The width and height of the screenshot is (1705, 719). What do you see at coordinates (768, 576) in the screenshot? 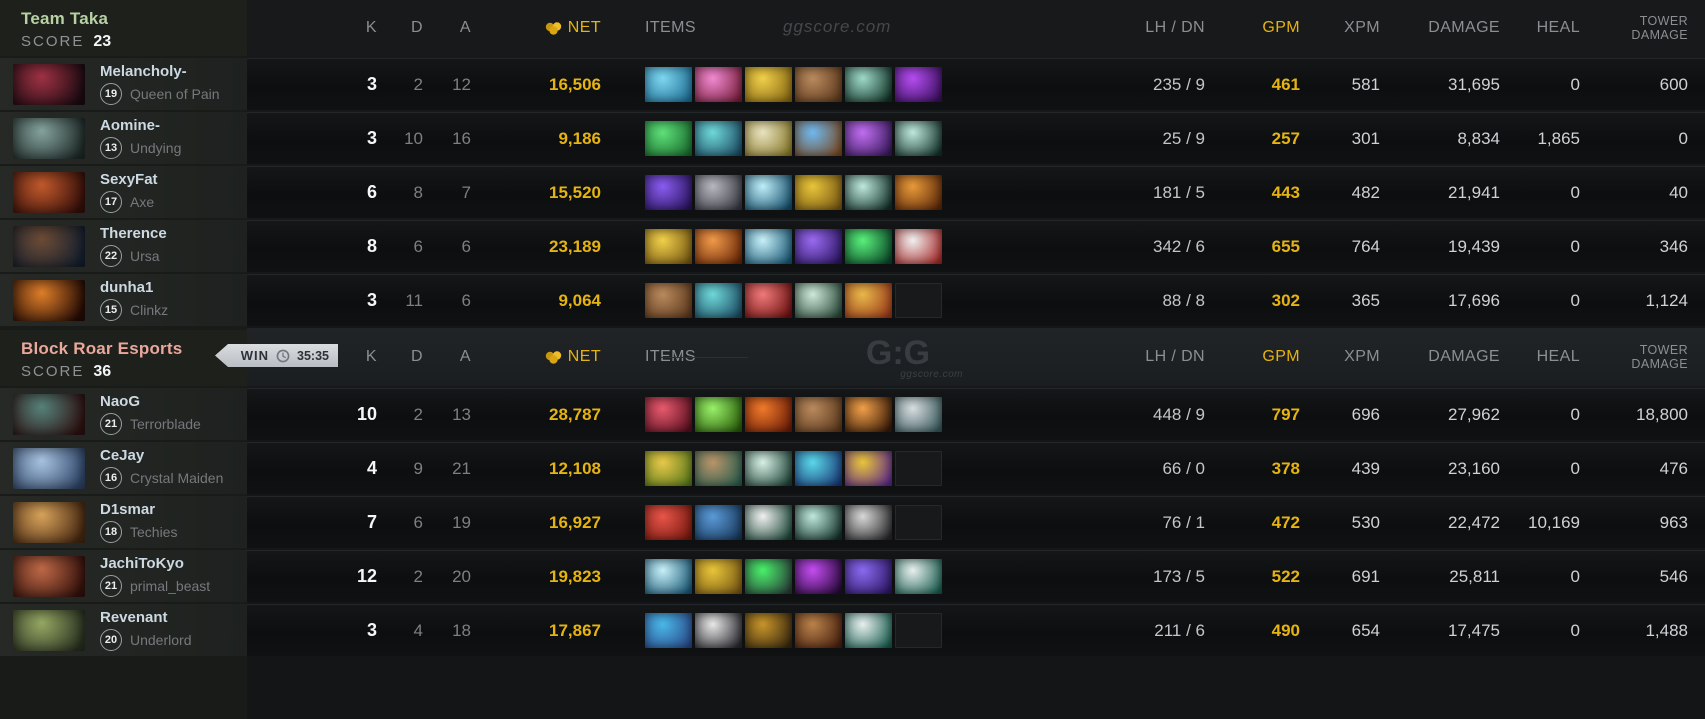
I see `item-green-gem-icon` at bounding box center [768, 576].